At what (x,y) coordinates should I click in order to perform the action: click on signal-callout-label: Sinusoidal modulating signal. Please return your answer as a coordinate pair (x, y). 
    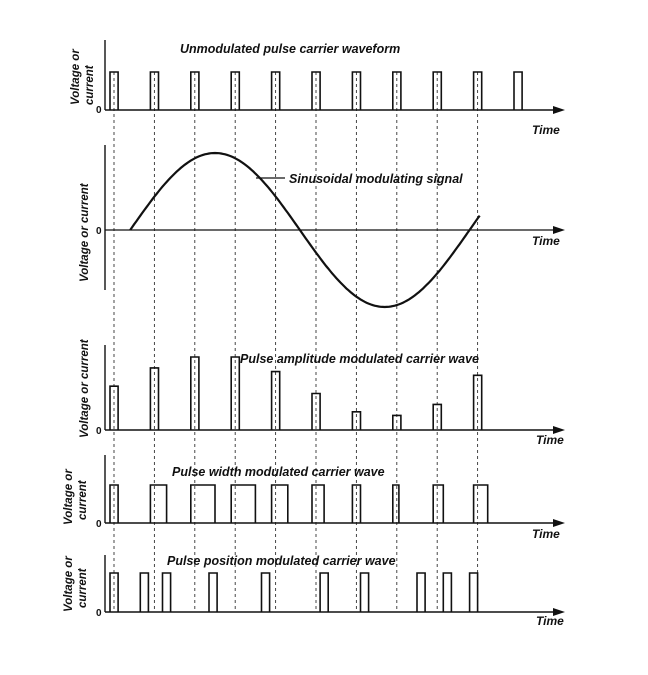
    Looking at the image, I should click on (376, 179).